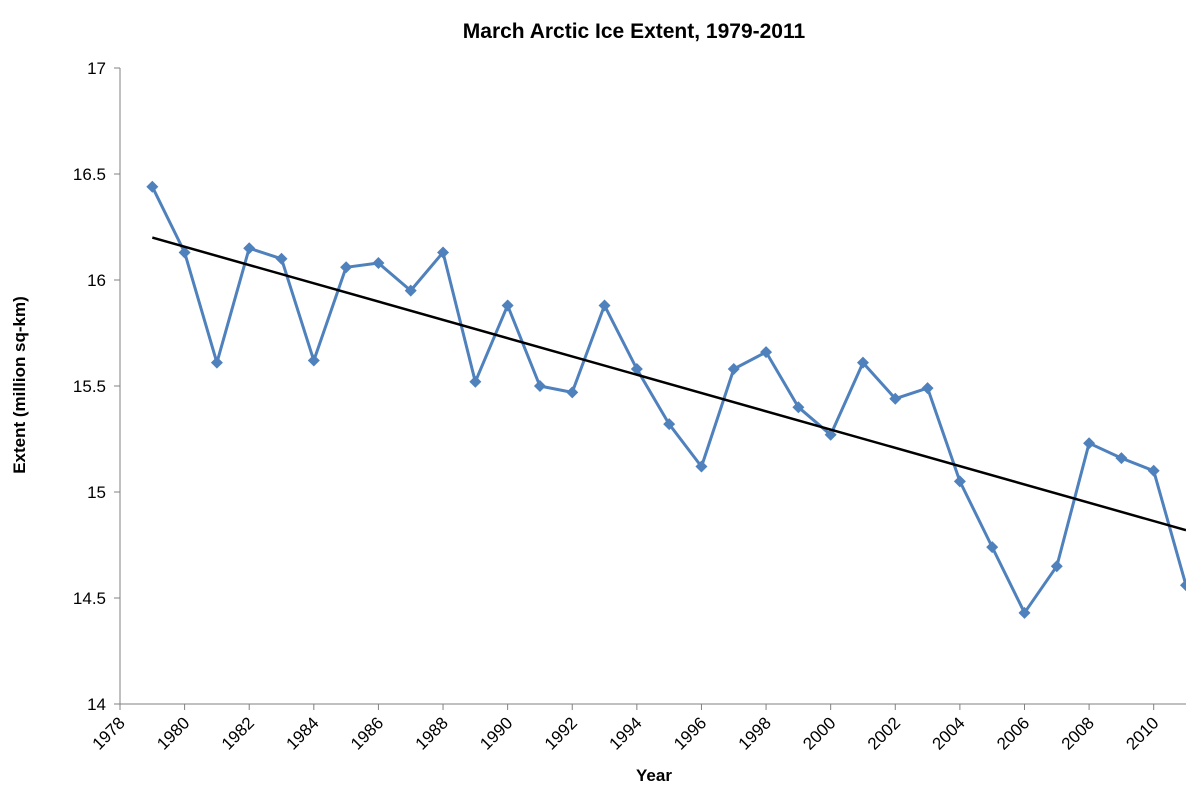 The height and width of the screenshot is (787, 1186). What do you see at coordinates (432, 733) in the screenshot?
I see `x-tick-label: 1988` at bounding box center [432, 733].